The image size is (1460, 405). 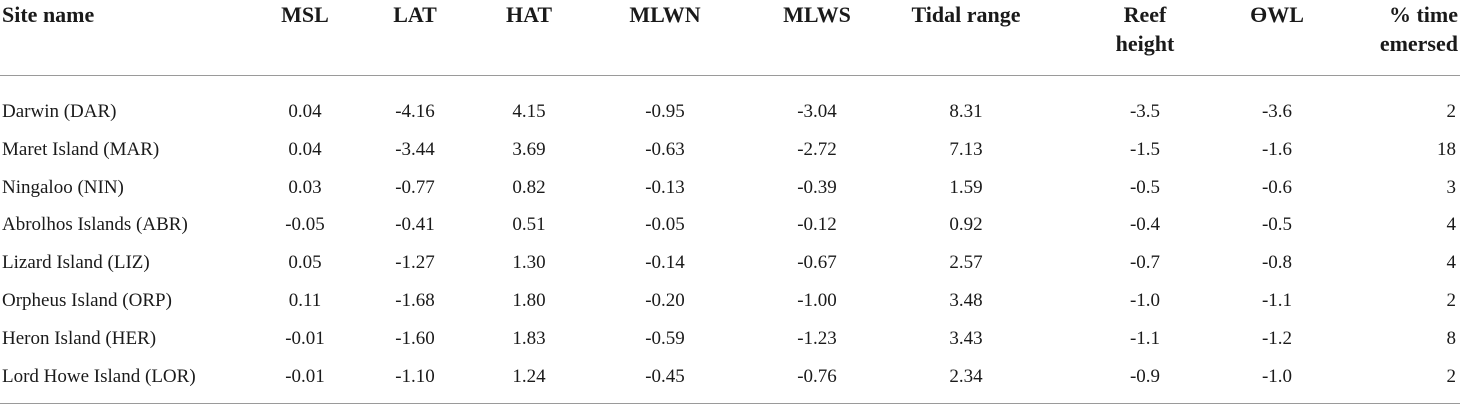 I want to click on cell-mlwn: -0.45, so click(x=665, y=376).